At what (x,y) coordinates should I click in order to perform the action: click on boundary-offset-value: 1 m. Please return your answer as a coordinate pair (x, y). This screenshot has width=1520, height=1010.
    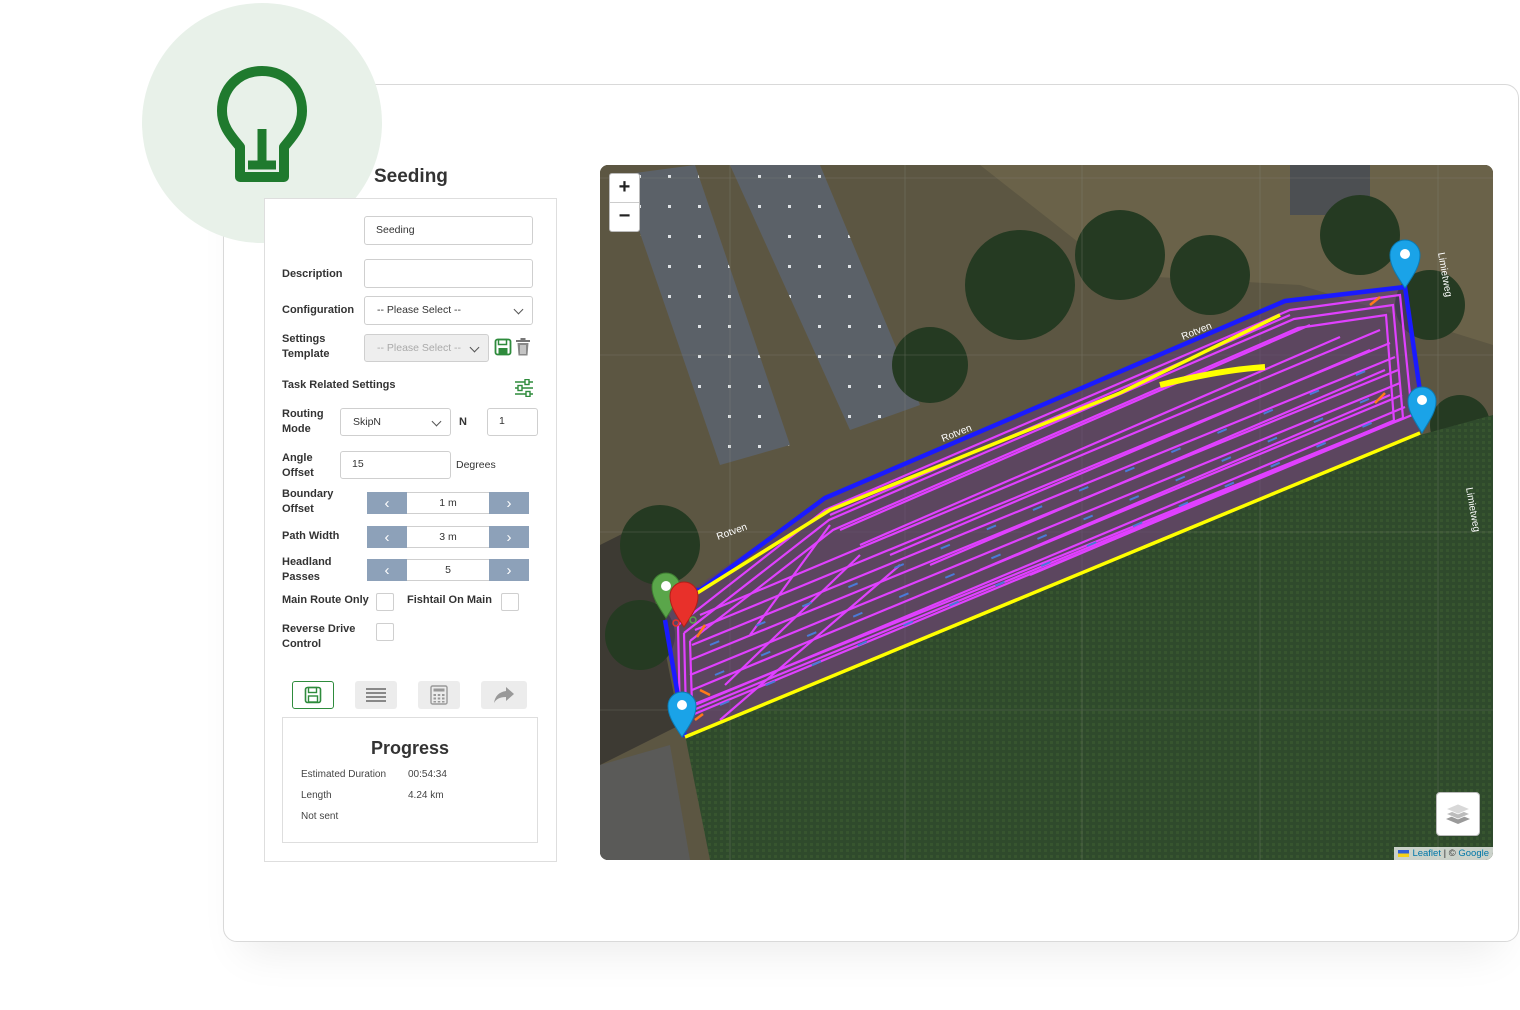
    Looking at the image, I should click on (448, 503).